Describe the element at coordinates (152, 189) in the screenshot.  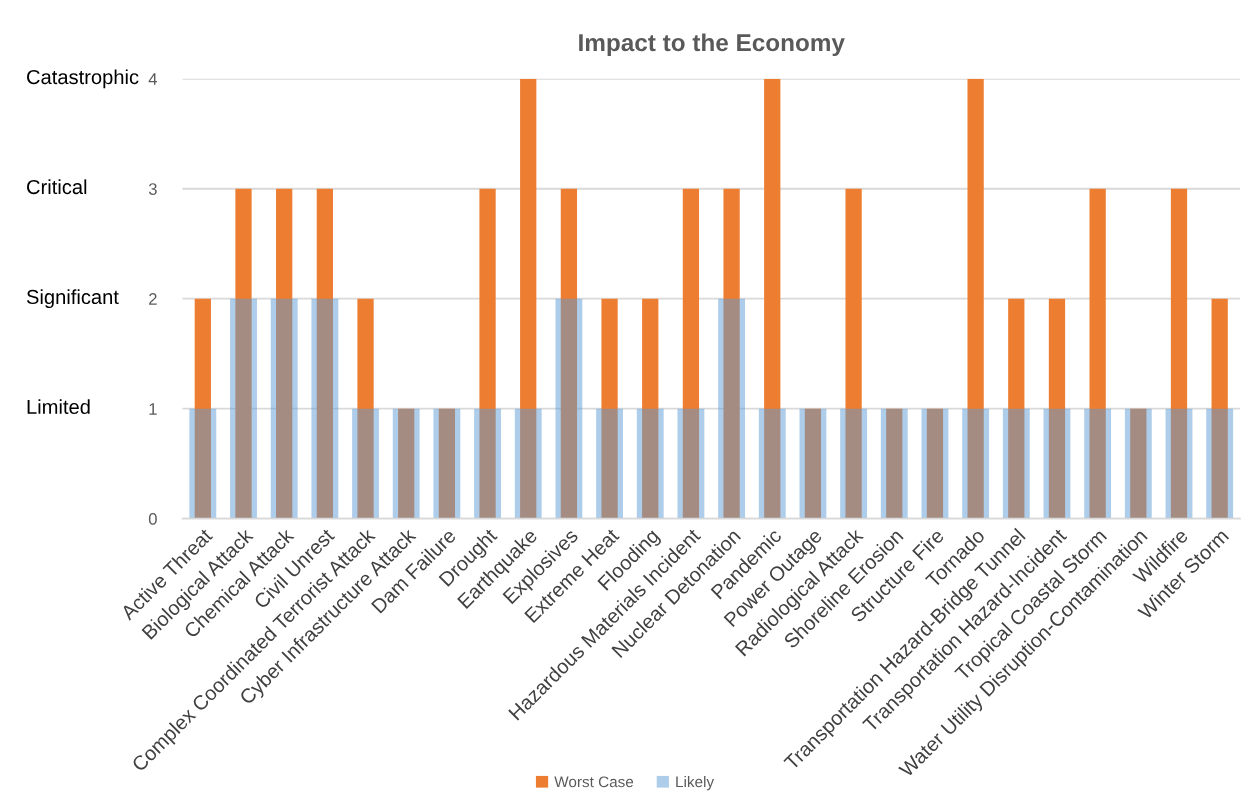
I see `y-tick-label: 3` at that location.